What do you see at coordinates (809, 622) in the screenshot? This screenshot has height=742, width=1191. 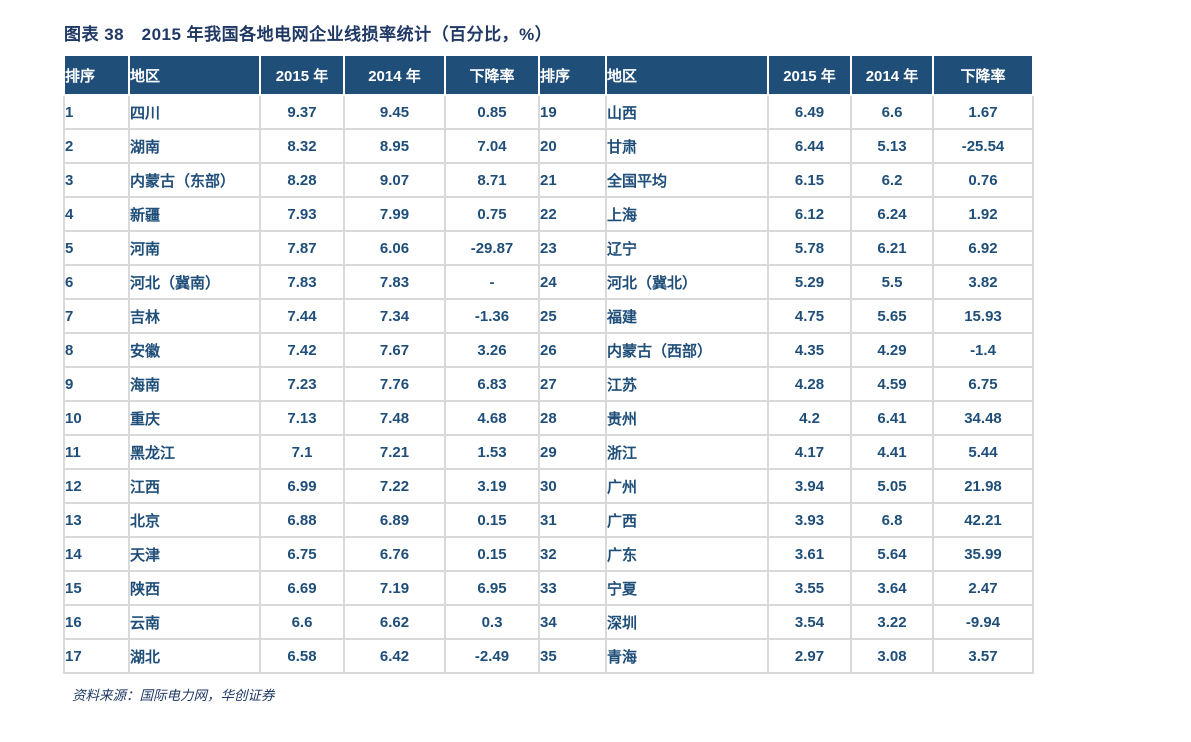 I see `cell-2015: 3.54` at bounding box center [809, 622].